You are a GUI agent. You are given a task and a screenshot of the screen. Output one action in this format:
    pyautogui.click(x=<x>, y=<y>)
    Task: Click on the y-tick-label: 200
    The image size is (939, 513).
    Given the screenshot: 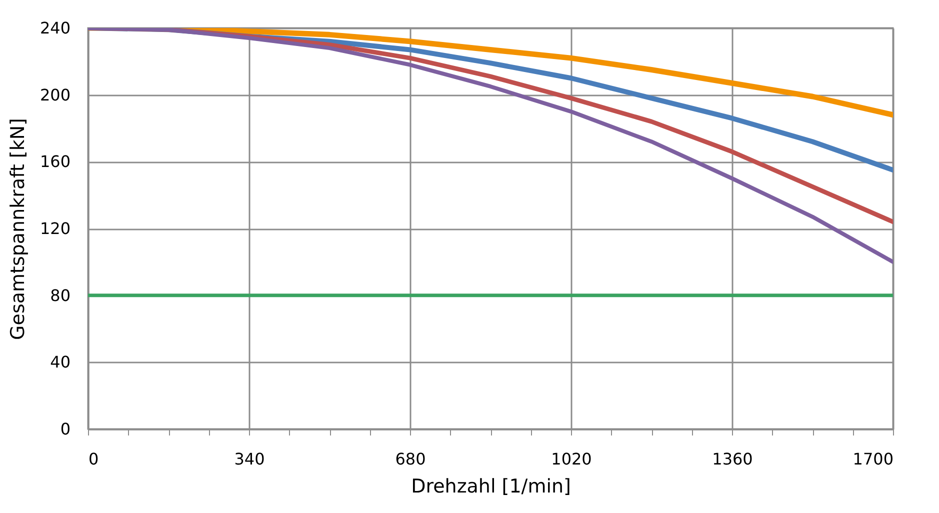 What is the action you would take?
    pyautogui.click(x=55, y=94)
    